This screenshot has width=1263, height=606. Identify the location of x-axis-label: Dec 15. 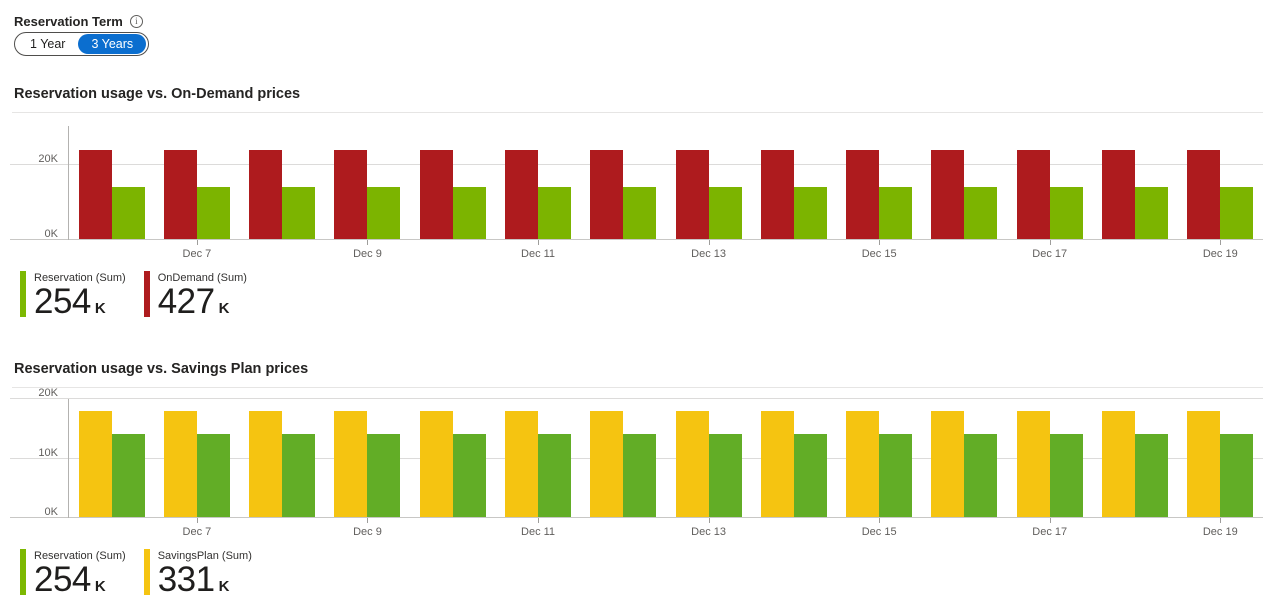
(879, 532).